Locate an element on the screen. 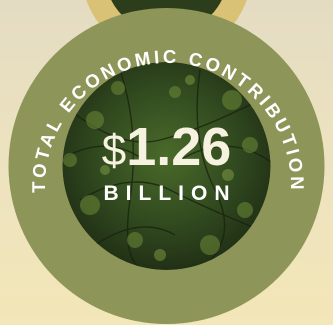 The height and width of the screenshot is (325, 333). amount: 1.26 is located at coordinates (178, 147).